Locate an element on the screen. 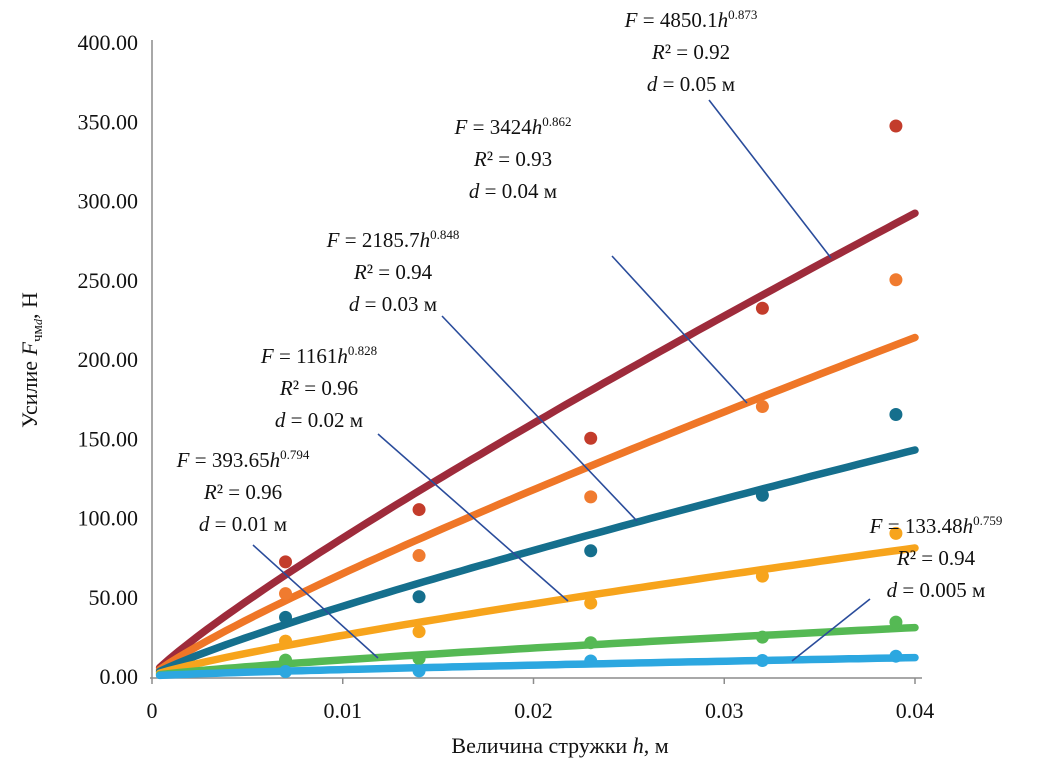 This screenshot has width=1038, height=772. y-axis-tick-label: 50.00 is located at coordinates (114, 597).